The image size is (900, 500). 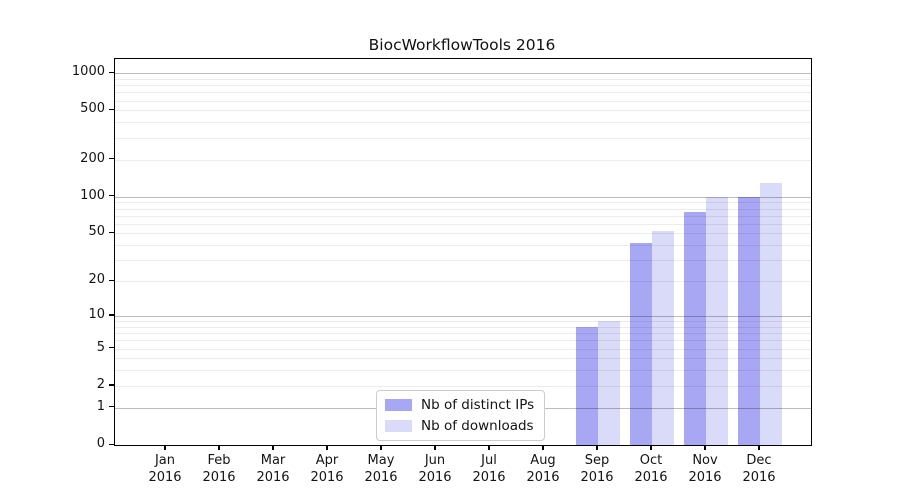 I want to click on x-tick-mark-dec, so click(x=759, y=448).